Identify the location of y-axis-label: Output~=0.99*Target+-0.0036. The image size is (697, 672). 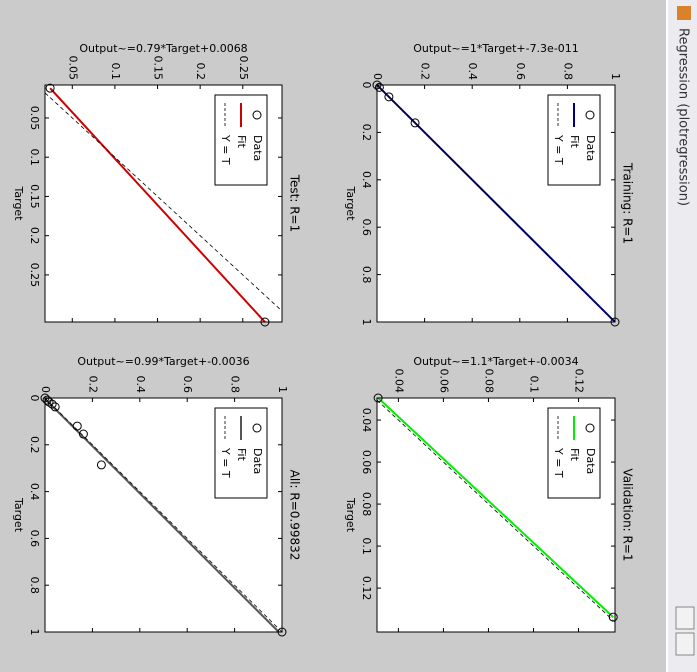
(163, 361).